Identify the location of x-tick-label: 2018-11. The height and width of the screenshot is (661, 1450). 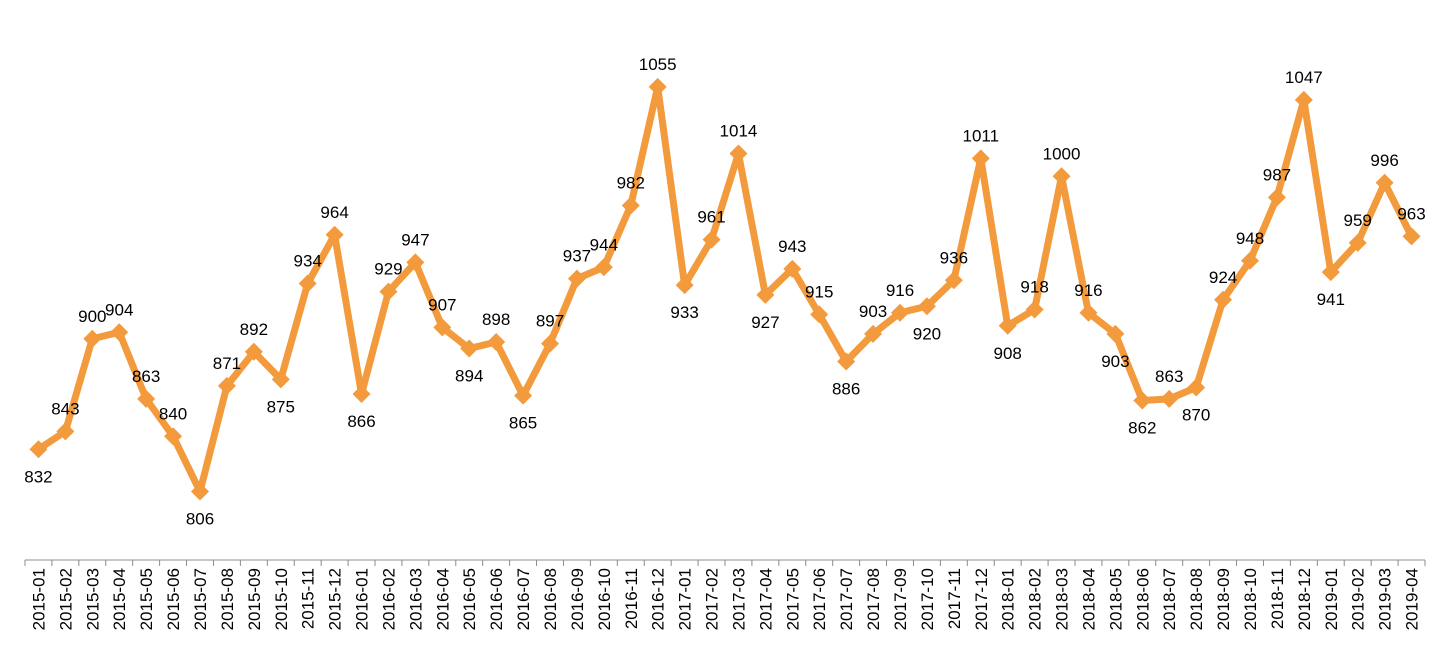
(1277, 598).